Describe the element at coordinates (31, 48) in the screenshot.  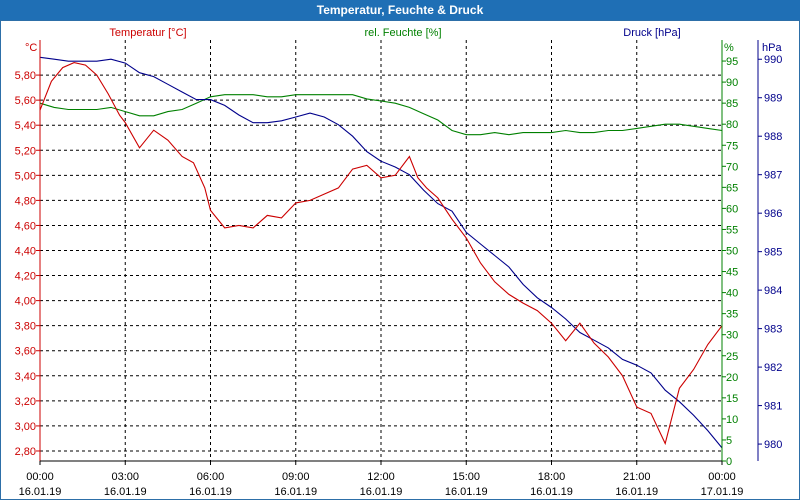
I see `temperature-unit: °C` at that location.